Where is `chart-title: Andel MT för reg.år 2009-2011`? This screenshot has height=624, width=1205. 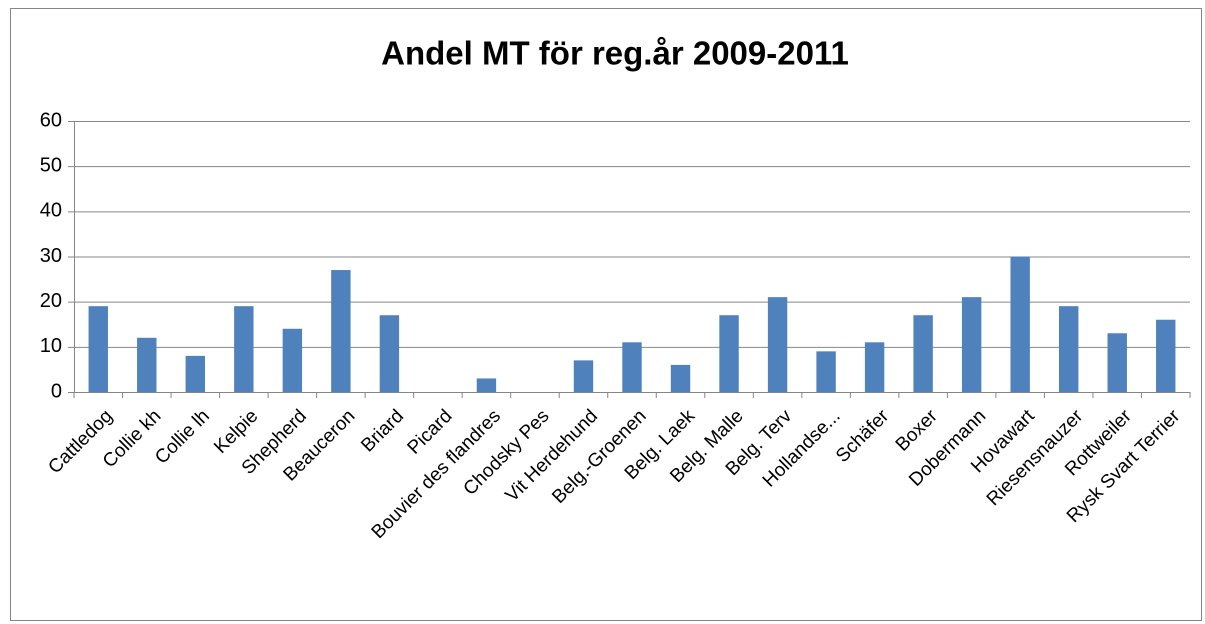
chart-title: Andel MT för reg.år 2009-2011 is located at coordinates (615, 53).